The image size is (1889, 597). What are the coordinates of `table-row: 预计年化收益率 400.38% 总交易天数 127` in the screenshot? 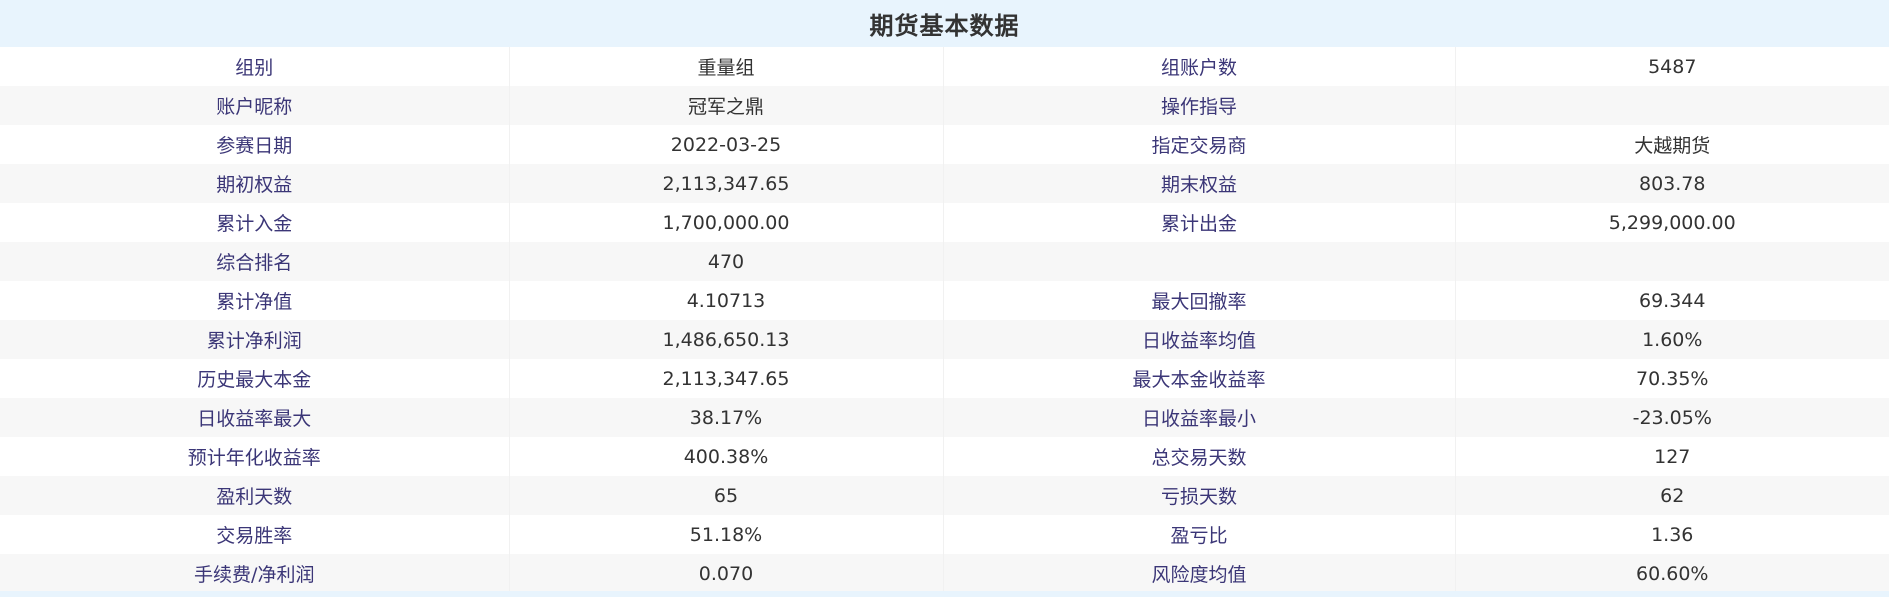 It's located at (944, 456).